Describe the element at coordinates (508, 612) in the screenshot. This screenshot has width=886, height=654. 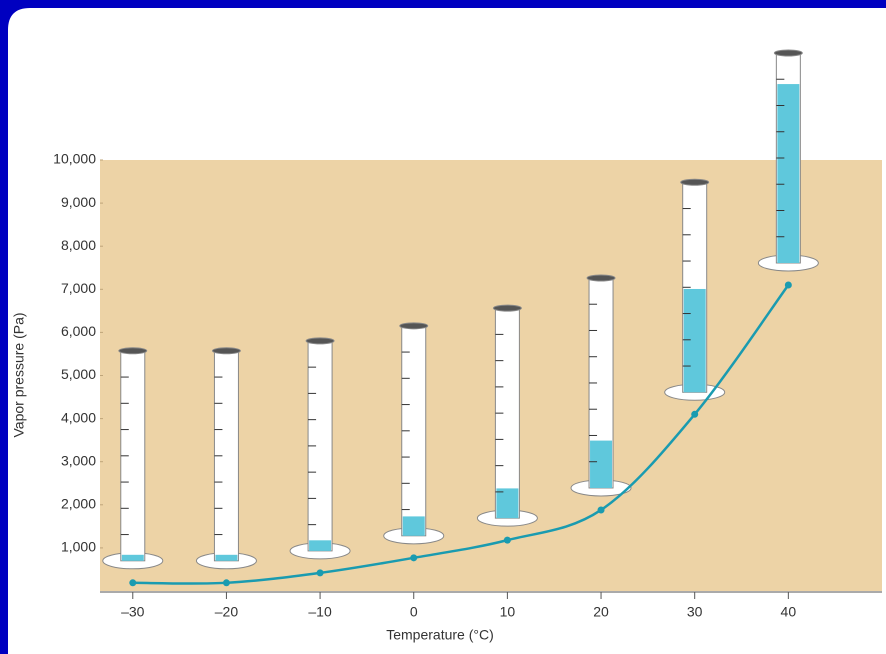
I see `x-tick-label: 10` at that location.